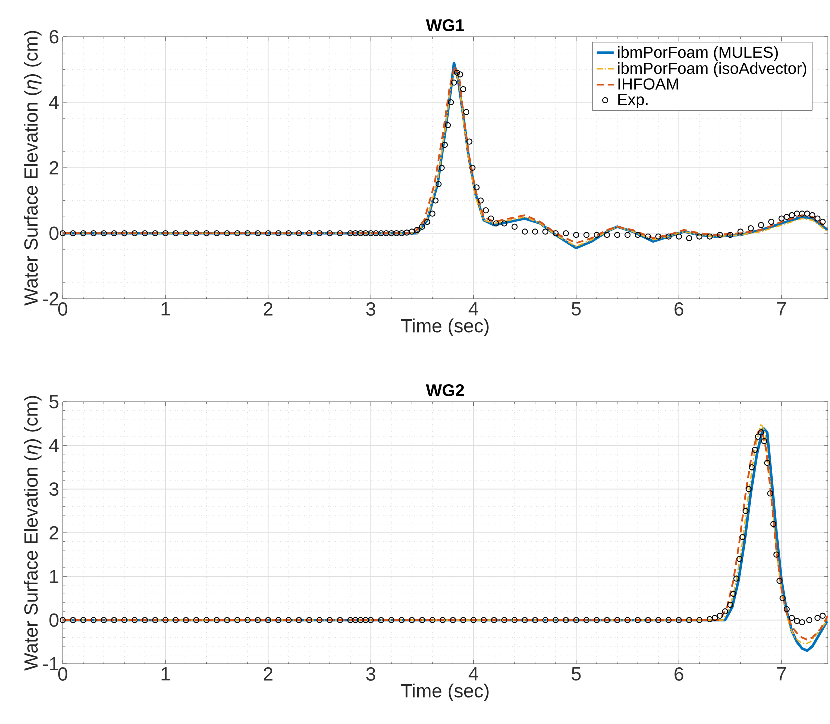  What do you see at coordinates (51, 299) in the screenshot?
I see `y-tick-label: -2` at bounding box center [51, 299].